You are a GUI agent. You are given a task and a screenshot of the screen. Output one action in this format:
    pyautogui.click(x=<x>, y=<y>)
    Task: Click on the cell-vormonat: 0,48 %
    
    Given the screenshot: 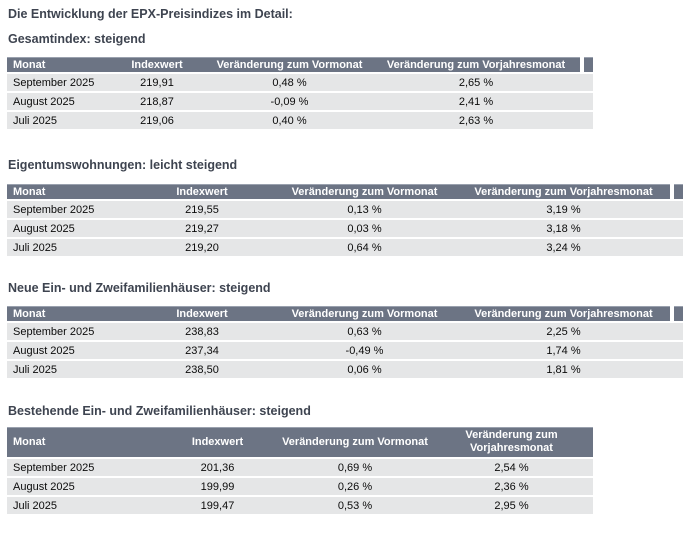 What is the action you would take?
    pyautogui.click(x=289, y=82)
    